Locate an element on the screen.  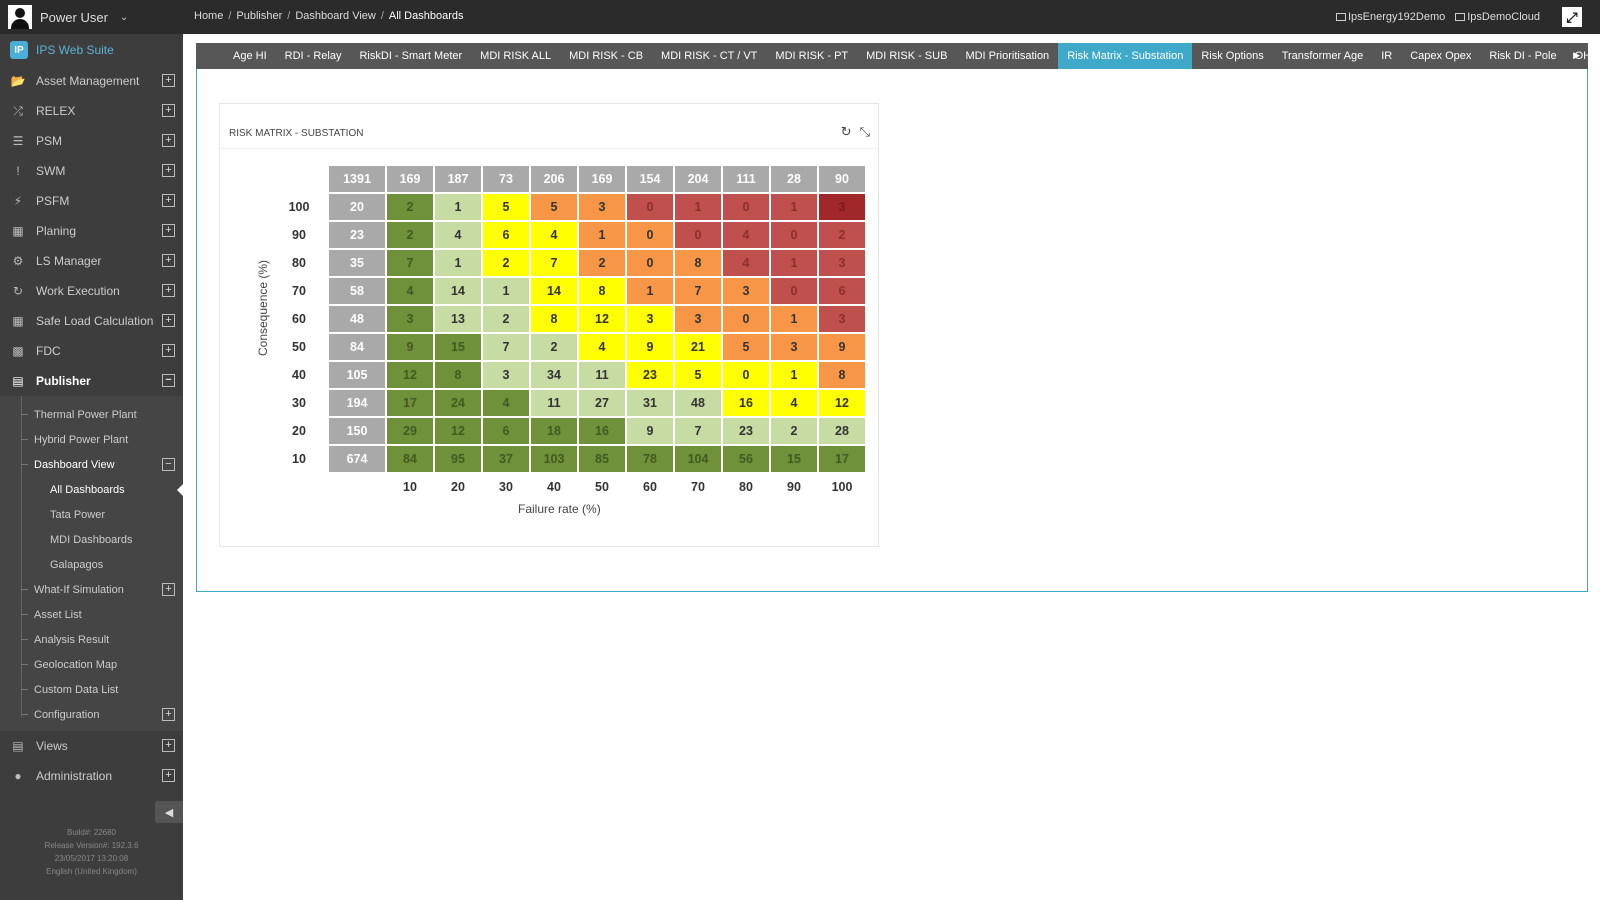
cloud-label: IpsDemoCloud is located at coordinates (1497, 17).